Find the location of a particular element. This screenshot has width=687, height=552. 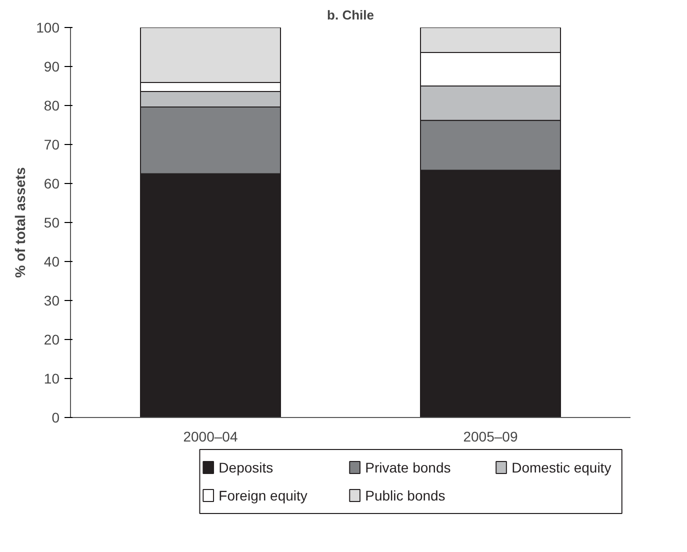

y-axis-title: % of total assets is located at coordinates (20, 222).